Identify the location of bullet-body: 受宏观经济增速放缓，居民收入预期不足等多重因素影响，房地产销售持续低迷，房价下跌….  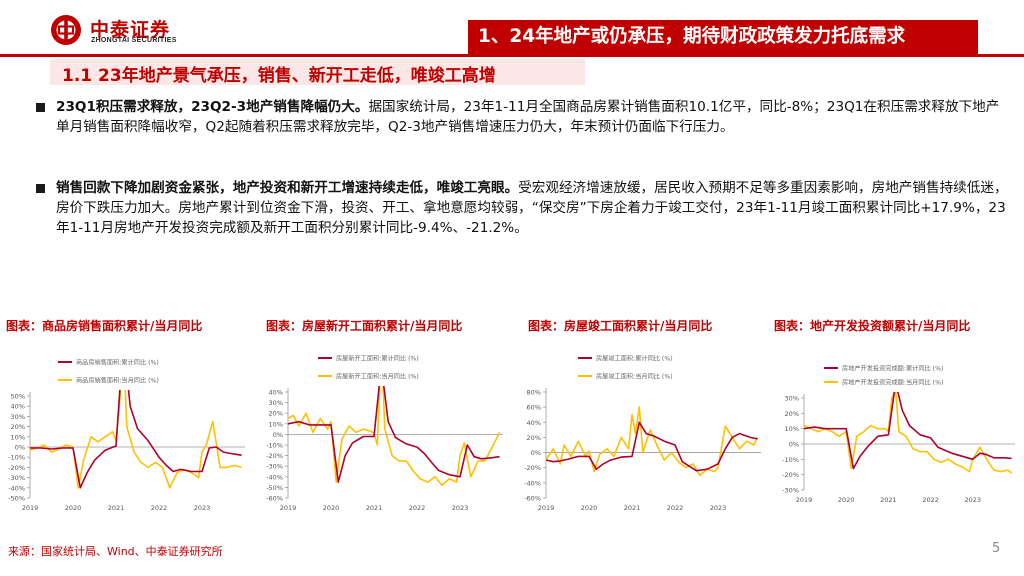
(532, 208).